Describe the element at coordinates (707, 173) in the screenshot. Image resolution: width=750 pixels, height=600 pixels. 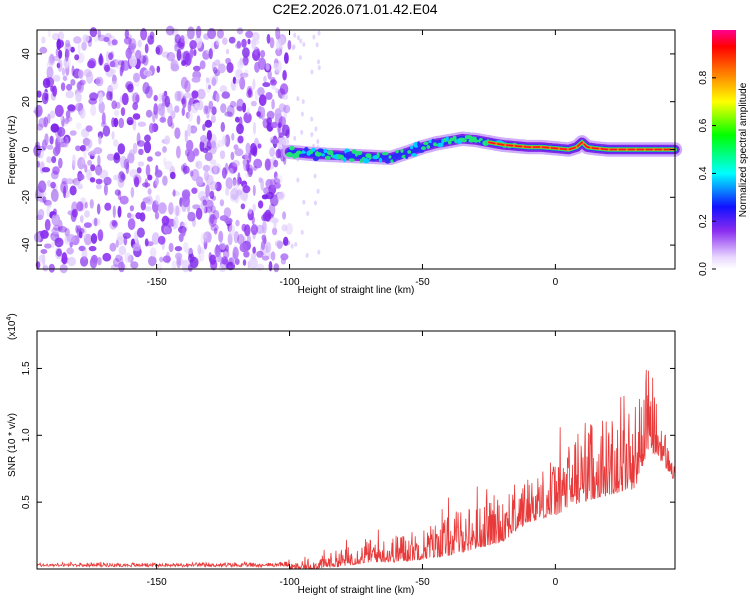
I see `colorbar-ticks: 0.0 0.2 0.4 0.6 0.8` at that location.